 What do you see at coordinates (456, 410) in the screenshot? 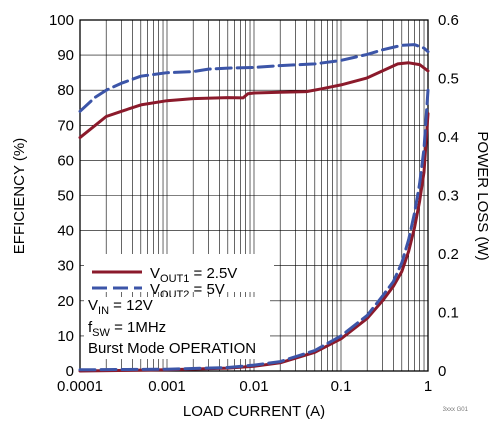
I see `figure-code: 3xxx G01` at bounding box center [456, 410].